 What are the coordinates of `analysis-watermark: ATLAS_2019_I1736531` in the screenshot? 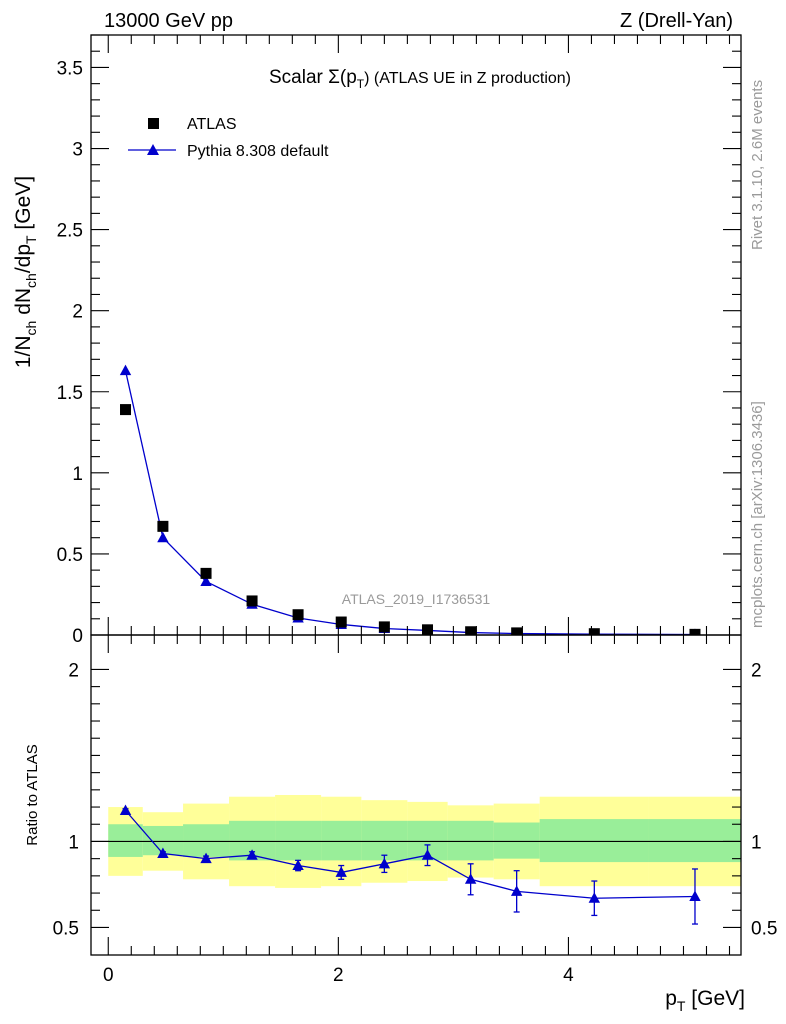 It's located at (416, 599).